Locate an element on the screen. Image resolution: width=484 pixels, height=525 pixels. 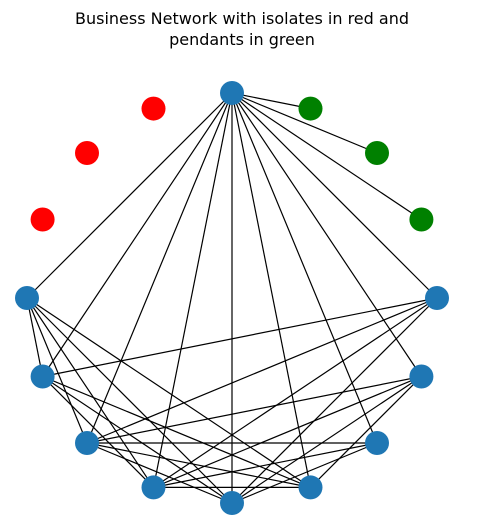
chart-title-line-2: pendants in green is located at coordinates (242, 39).